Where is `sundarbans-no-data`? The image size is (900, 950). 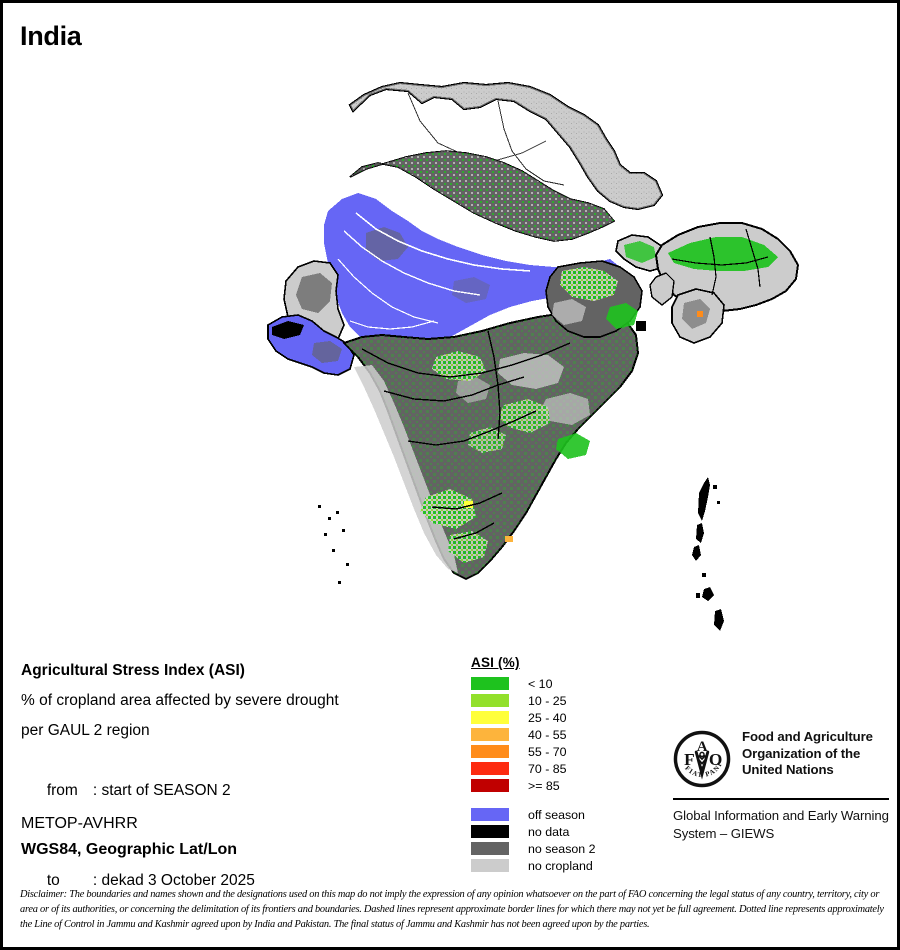
sundarbans-no-data is located at coordinates (641, 326).